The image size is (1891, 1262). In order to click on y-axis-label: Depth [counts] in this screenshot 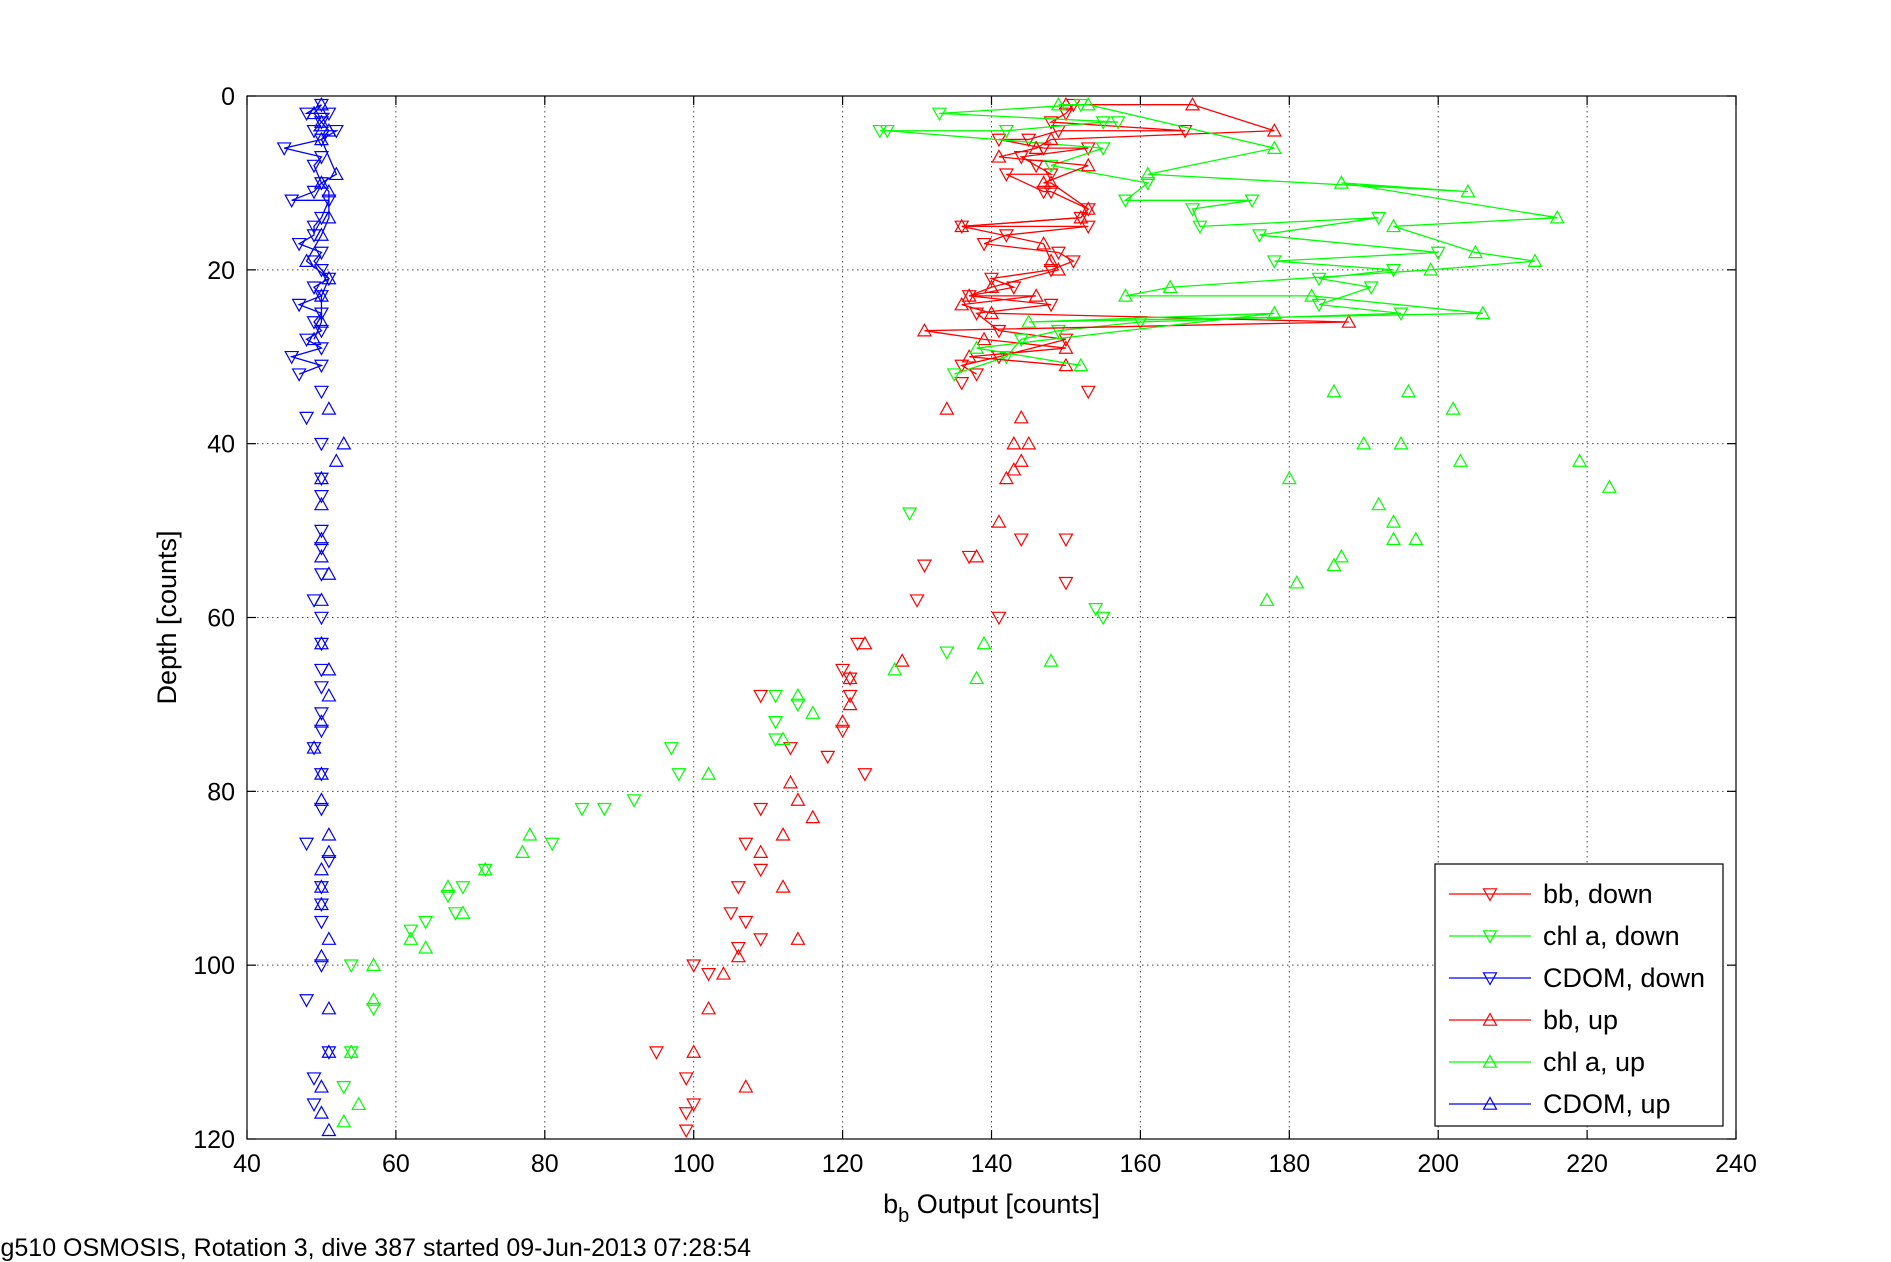, I will do `click(167, 617)`.